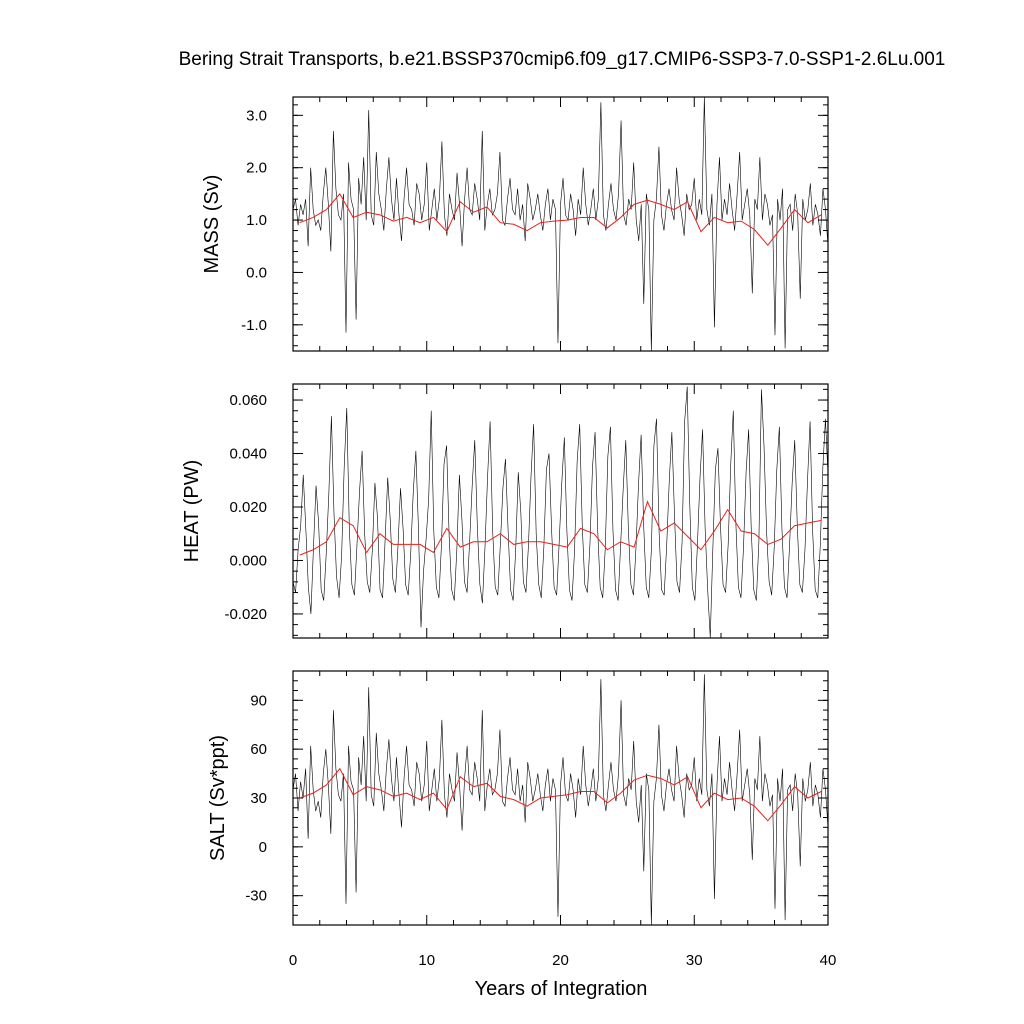  Describe the element at coordinates (828, 960) in the screenshot. I see `x-tick-label: 40` at that location.